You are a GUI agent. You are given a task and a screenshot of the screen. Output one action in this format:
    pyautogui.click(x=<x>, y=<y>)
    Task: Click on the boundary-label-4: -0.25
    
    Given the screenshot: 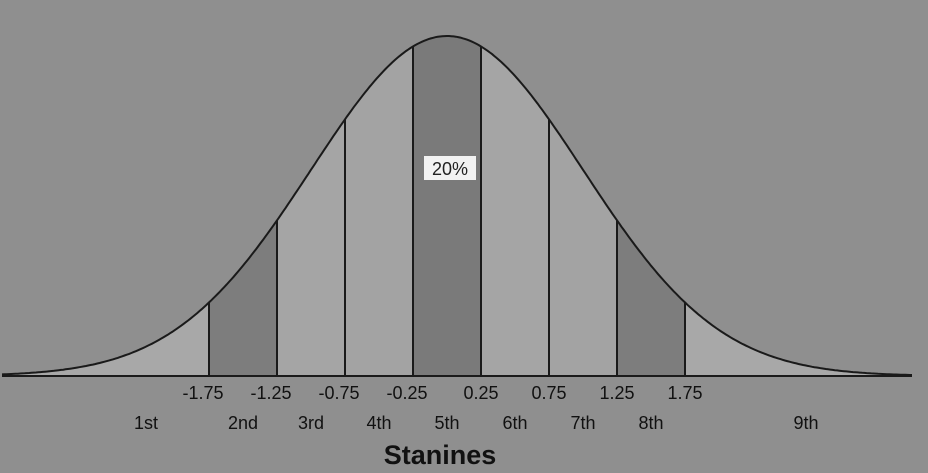 What is the action you would take?
    pyautogui.click(x=406, y=393)
    